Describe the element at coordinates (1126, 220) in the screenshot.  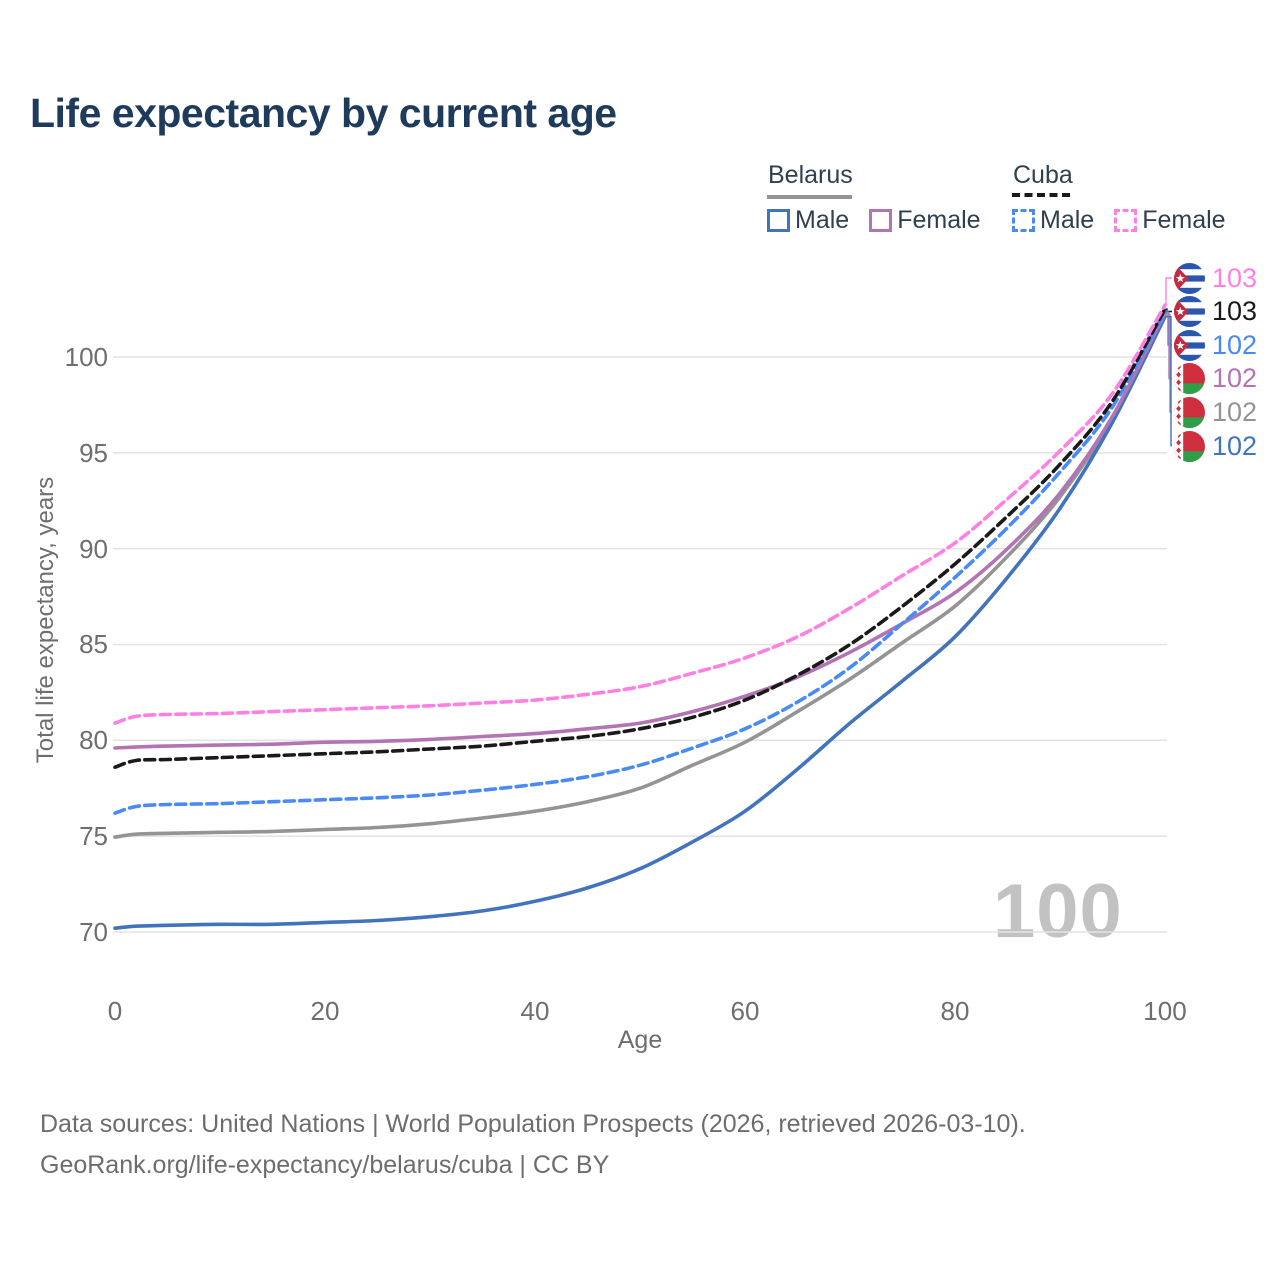
I see `legend-swatch-cuba-female` at that location.